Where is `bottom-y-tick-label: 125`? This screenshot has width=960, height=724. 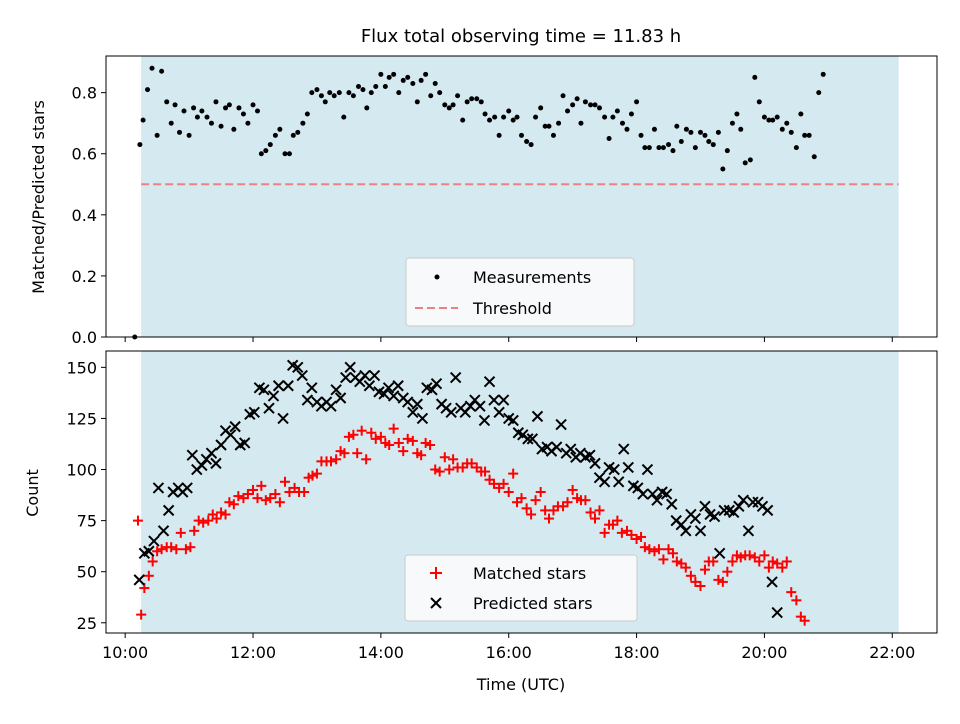 bottom-y-tick-label: 125 is located at coordinates (81, 418).